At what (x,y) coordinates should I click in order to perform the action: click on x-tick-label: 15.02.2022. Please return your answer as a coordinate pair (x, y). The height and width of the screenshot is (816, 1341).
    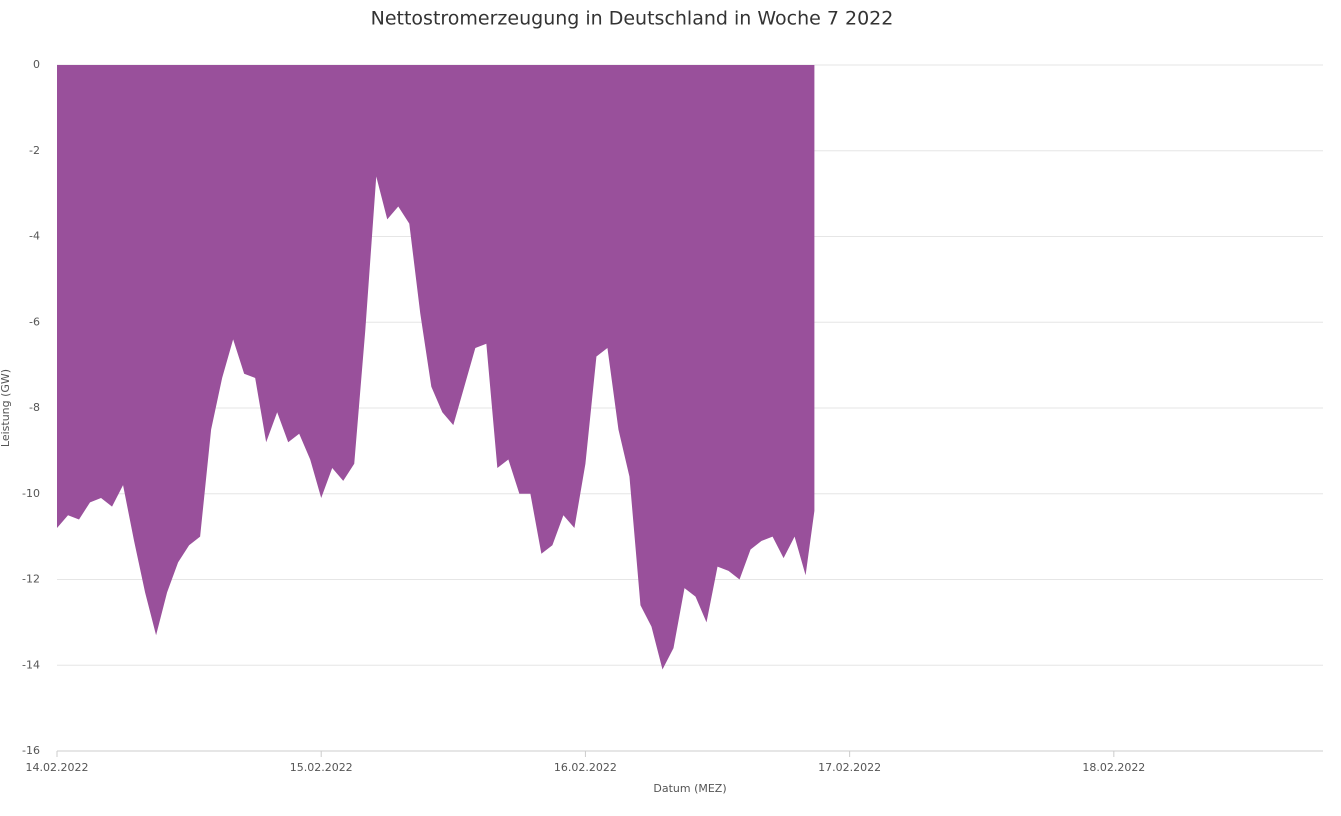
    Looking at the image, I should click on (321, 767).